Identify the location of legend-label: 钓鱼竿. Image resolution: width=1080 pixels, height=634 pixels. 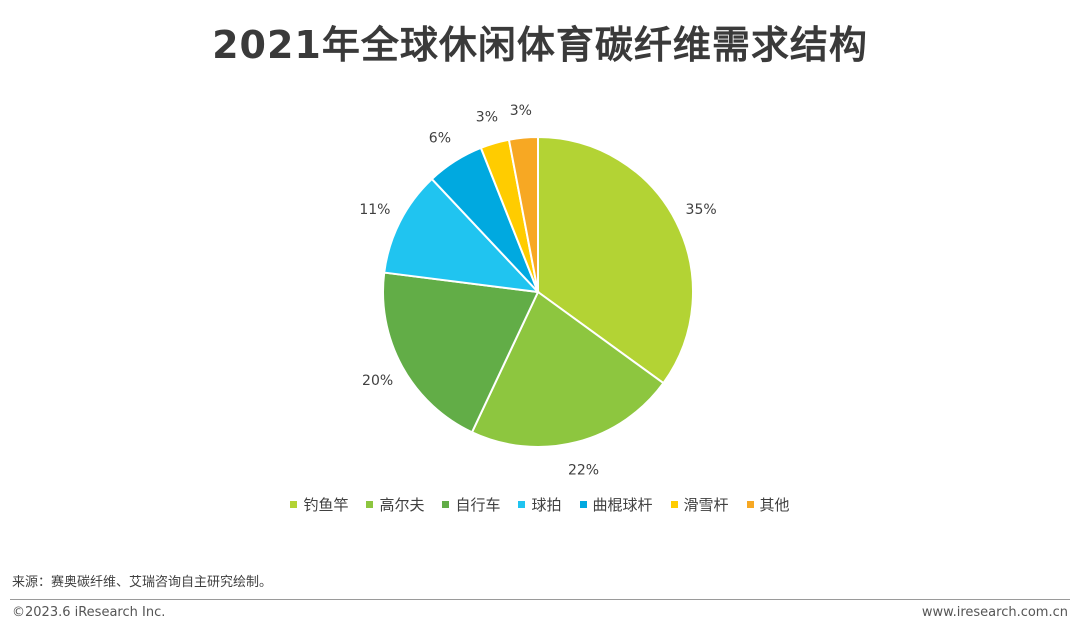
(326, 505).